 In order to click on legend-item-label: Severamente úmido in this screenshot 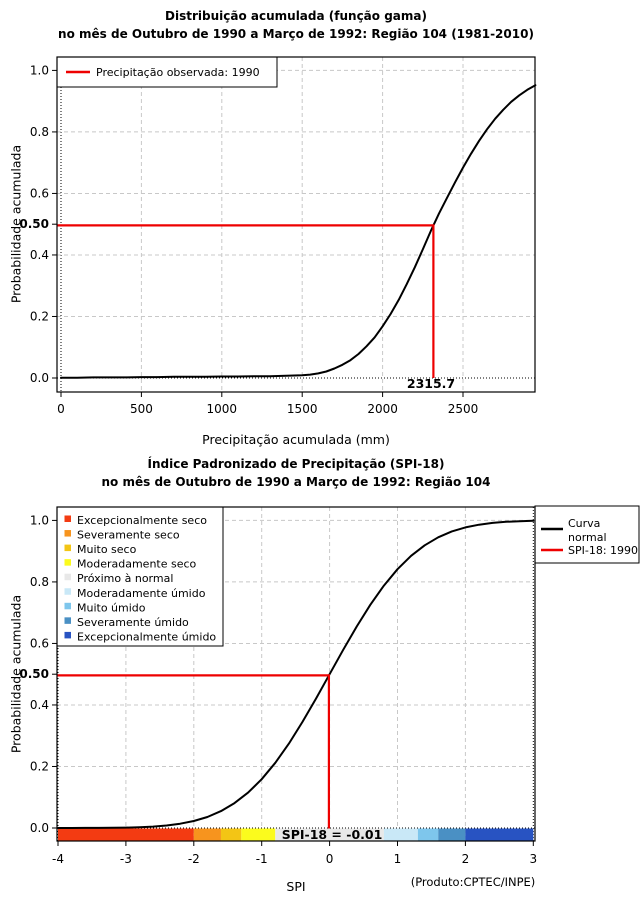, I will do `click(133, 622)`.